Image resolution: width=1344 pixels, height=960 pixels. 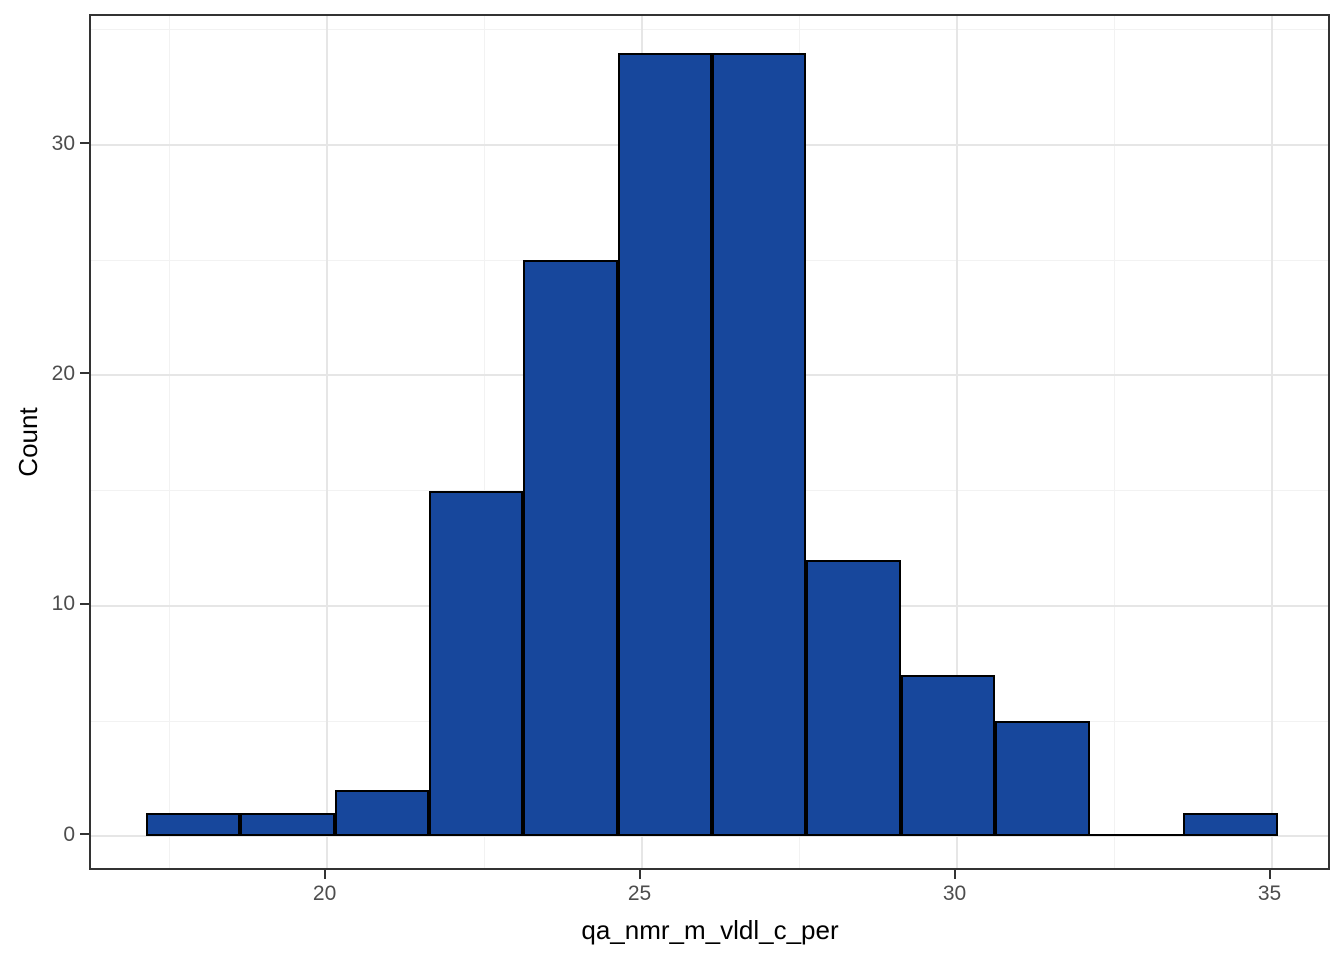 I want to click on y-tick-label: 0, so click(x=69, y=834).